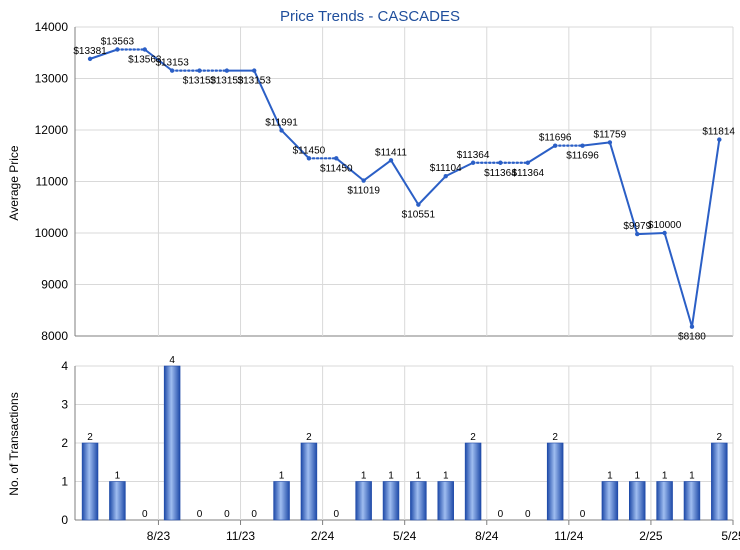 This screenshot has width=740, height=550. Describe the element at coordinates (637, 226) in the screenshot. I see `price-point-label: $9979` at that location.